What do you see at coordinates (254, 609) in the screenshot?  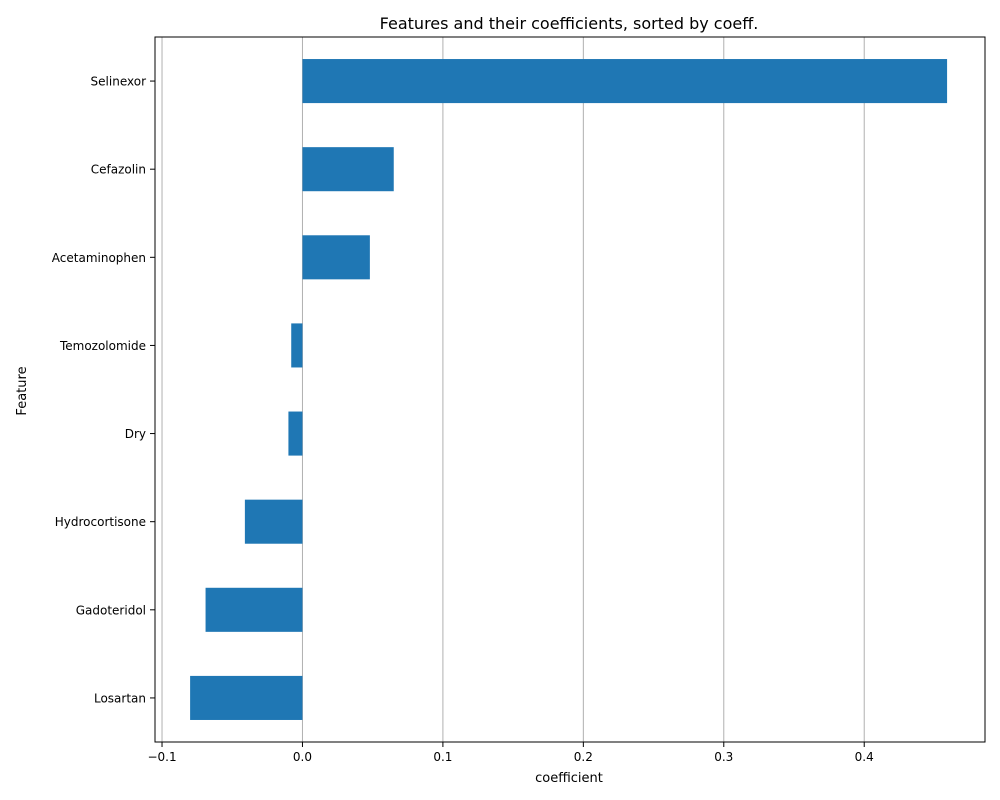 I see `bar-gadoteridol` at bounding box center [254, 609].